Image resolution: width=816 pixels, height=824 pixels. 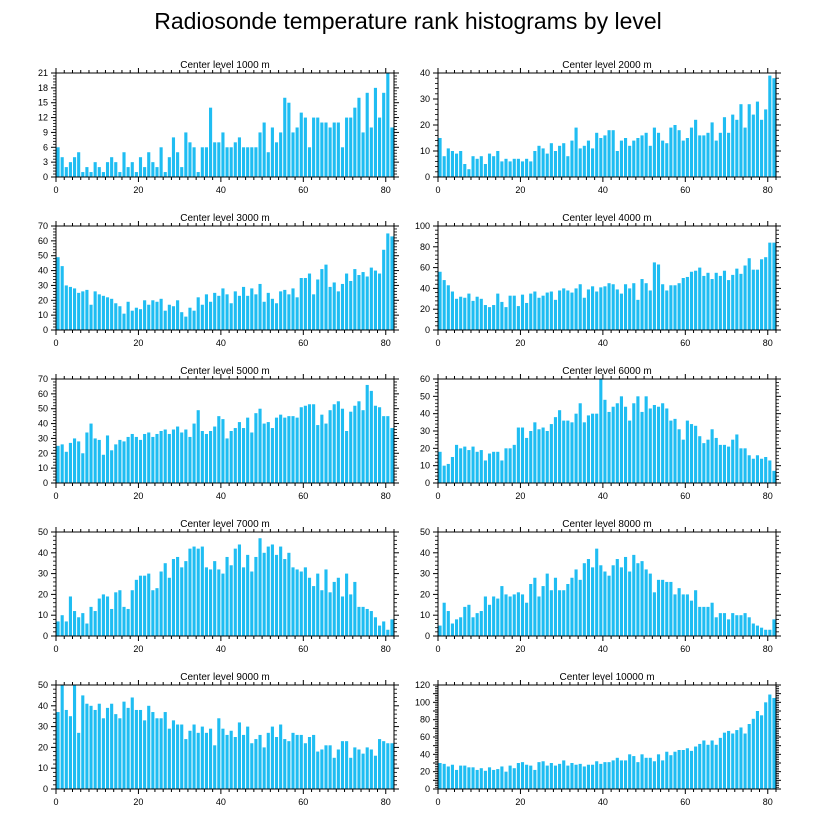 I want to click on y-tick-label: 30, so click(x=425, y=99).